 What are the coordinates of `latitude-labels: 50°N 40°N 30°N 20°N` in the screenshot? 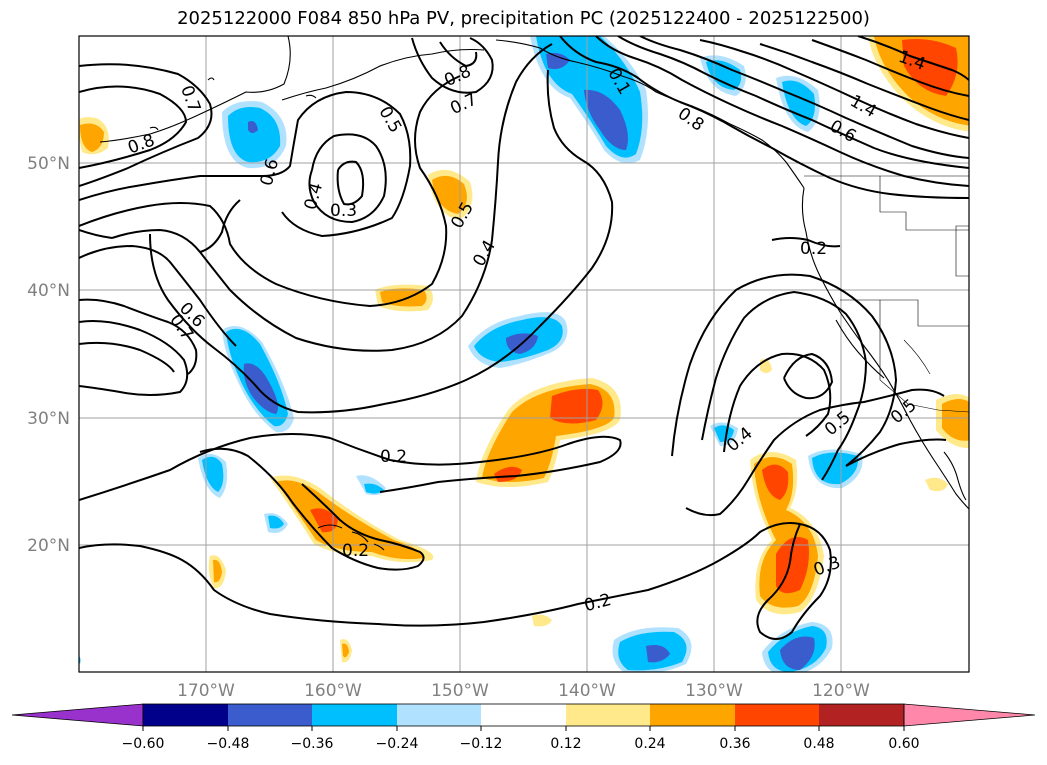 It's located at (48, 355).